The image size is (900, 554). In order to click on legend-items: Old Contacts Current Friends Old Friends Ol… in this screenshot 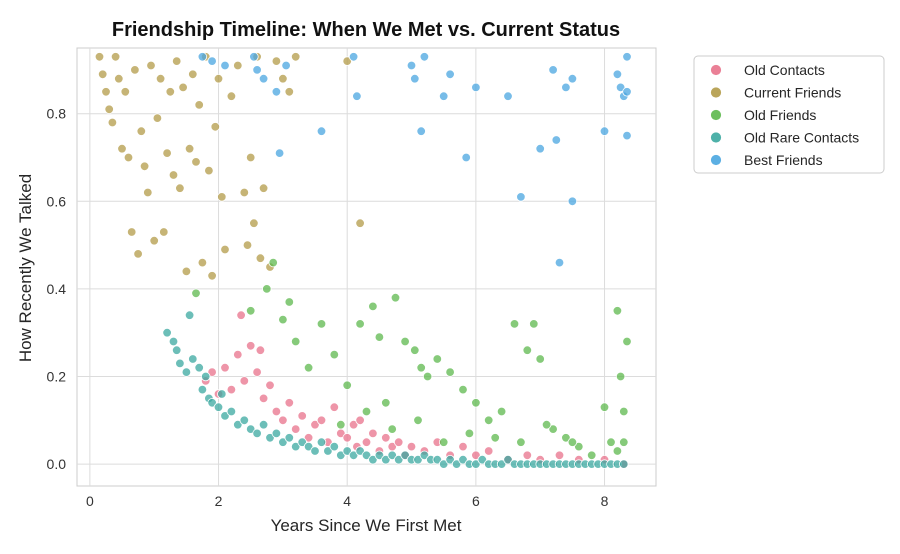, I will do `click(784, 115)`.